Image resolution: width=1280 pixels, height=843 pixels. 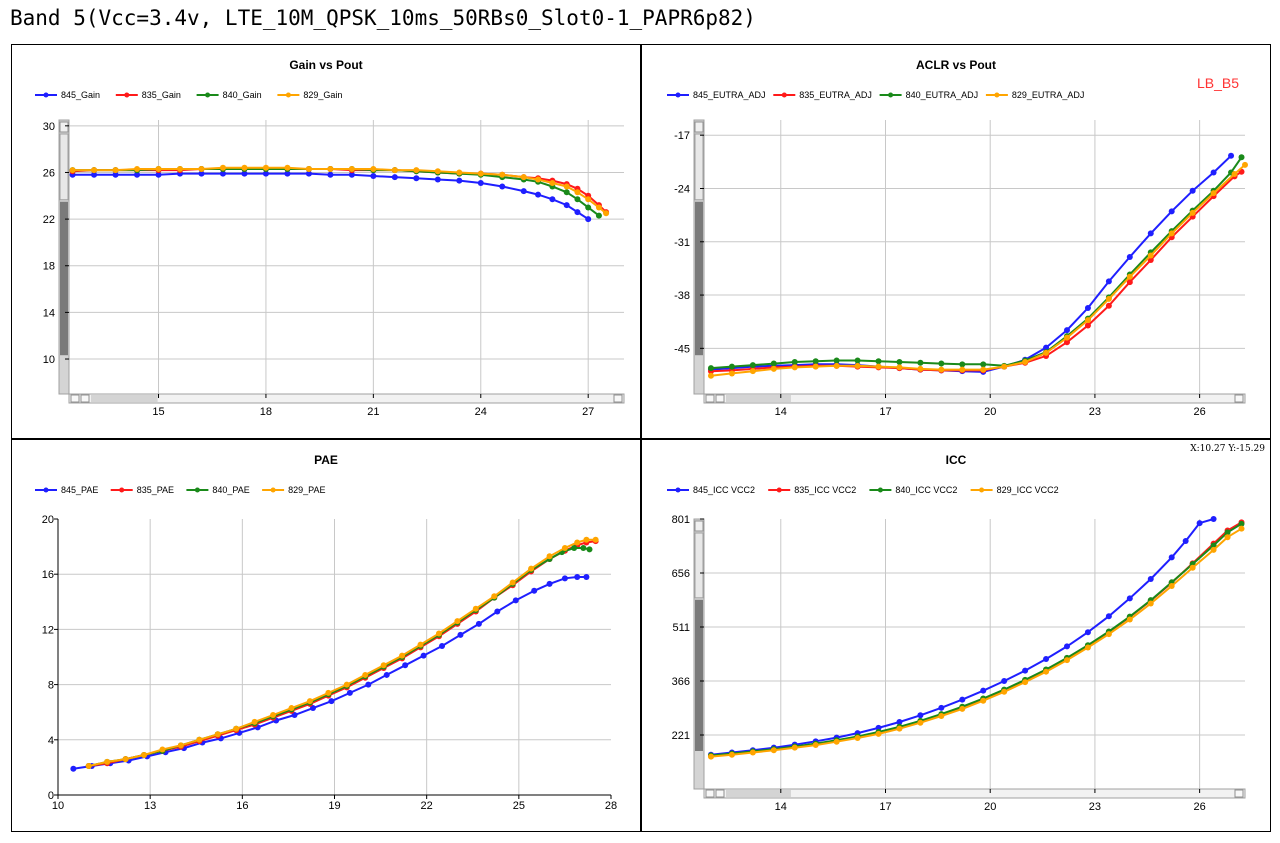 What do you see at coordinates (79, 490) in the screenshot?
I see `legend-label-845-pae: 845_PAE` at bounding box center [79, 490].